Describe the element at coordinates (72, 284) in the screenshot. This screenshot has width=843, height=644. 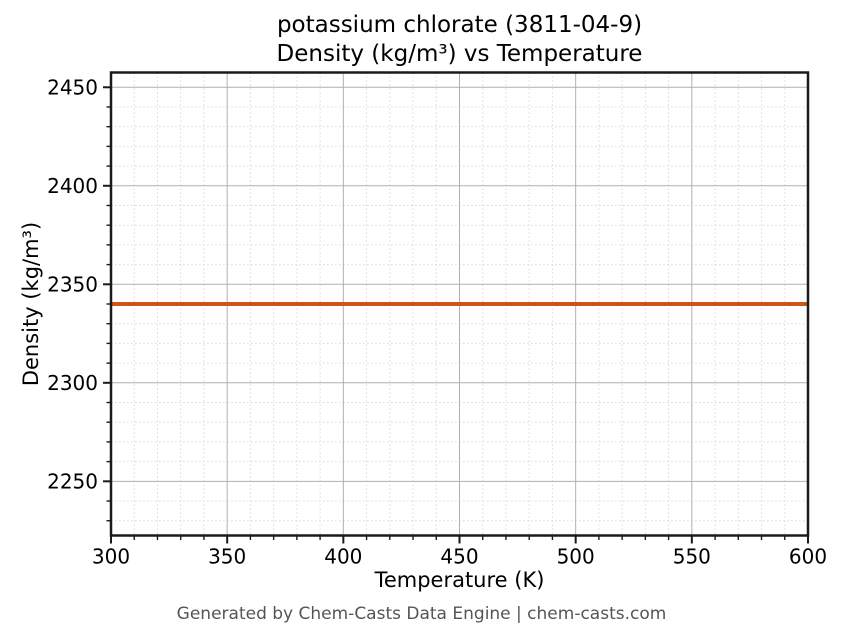
I see `y-tick-label: 2350` at that location.